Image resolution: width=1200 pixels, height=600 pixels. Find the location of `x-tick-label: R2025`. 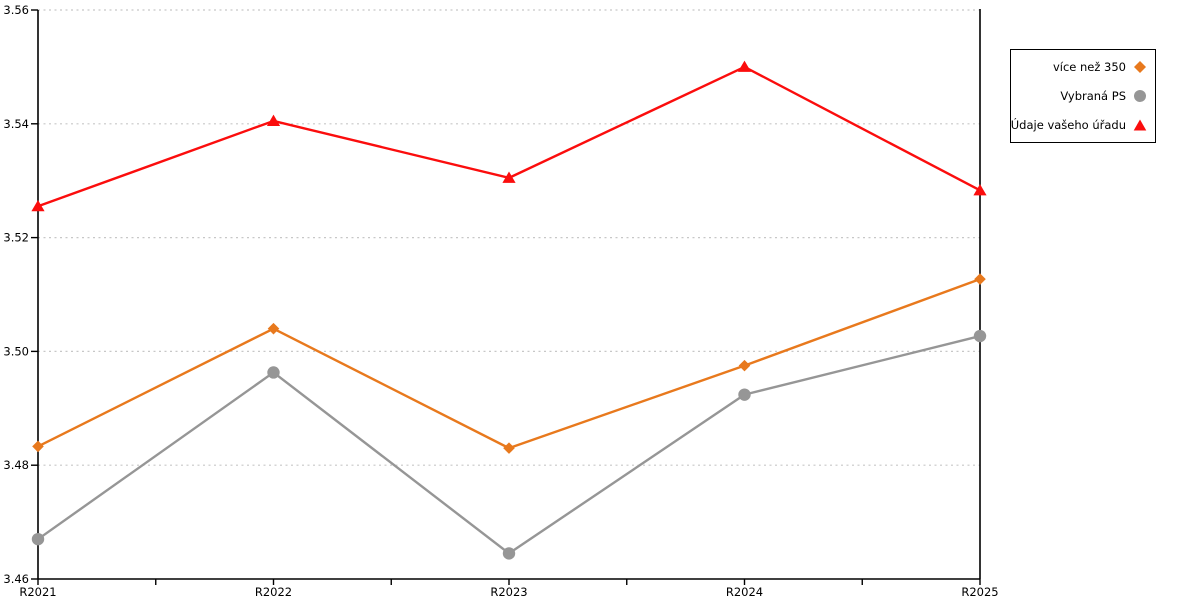

x-tick-label: R2025 is located at coordinates (979, 592).